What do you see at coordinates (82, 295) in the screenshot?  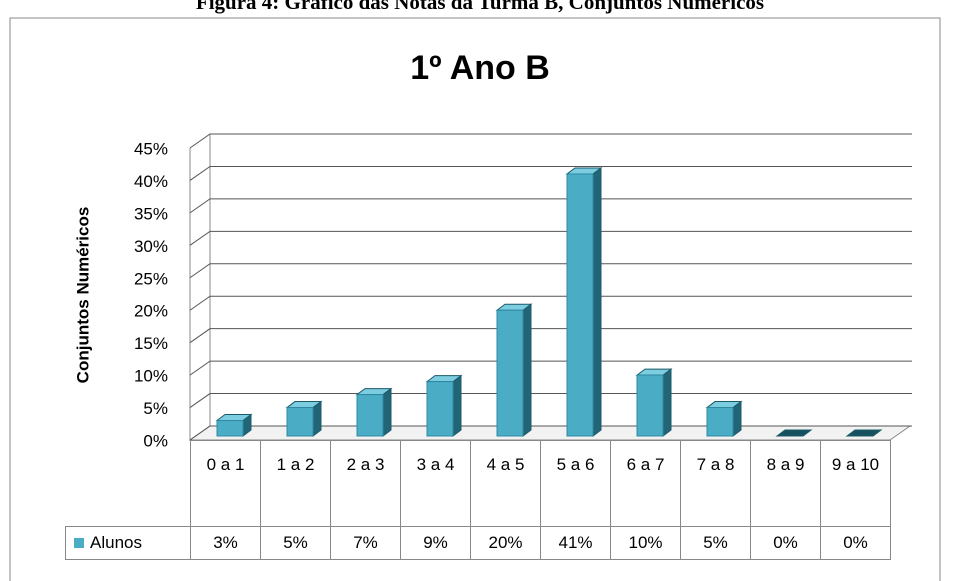 I see `y-axis-label: Conjuntos Numéricos` at bounding box center [82, 295].